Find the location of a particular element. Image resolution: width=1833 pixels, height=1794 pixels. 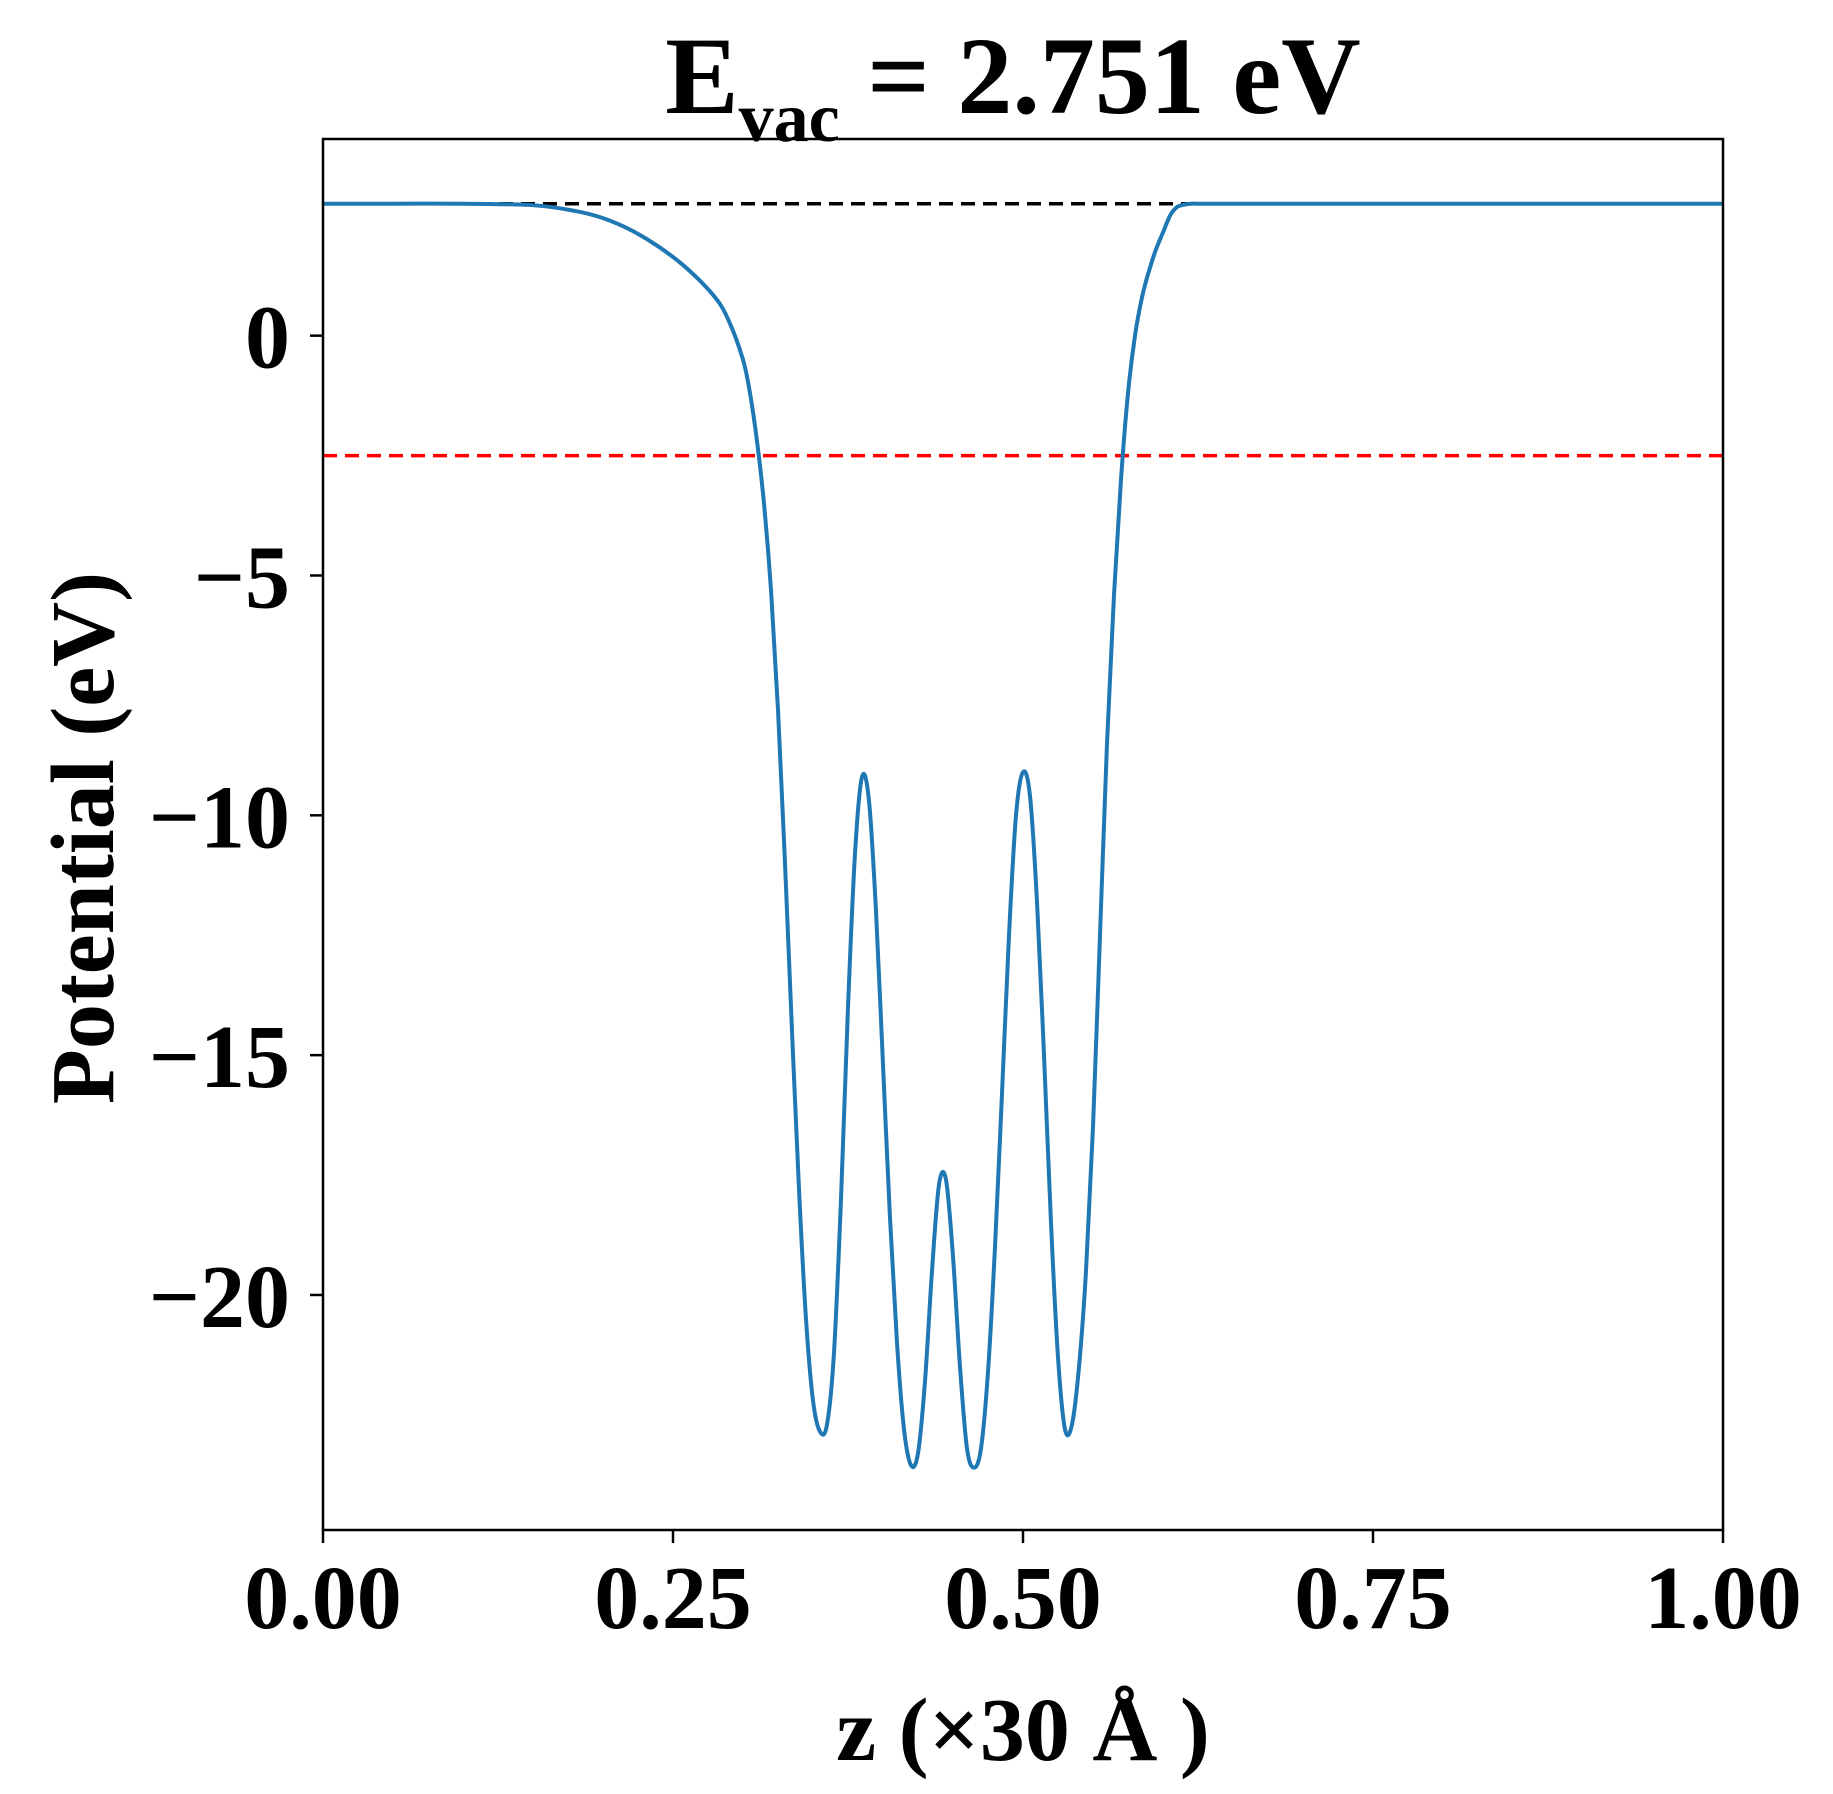

title-main: E is located at coordinates (701, 76).